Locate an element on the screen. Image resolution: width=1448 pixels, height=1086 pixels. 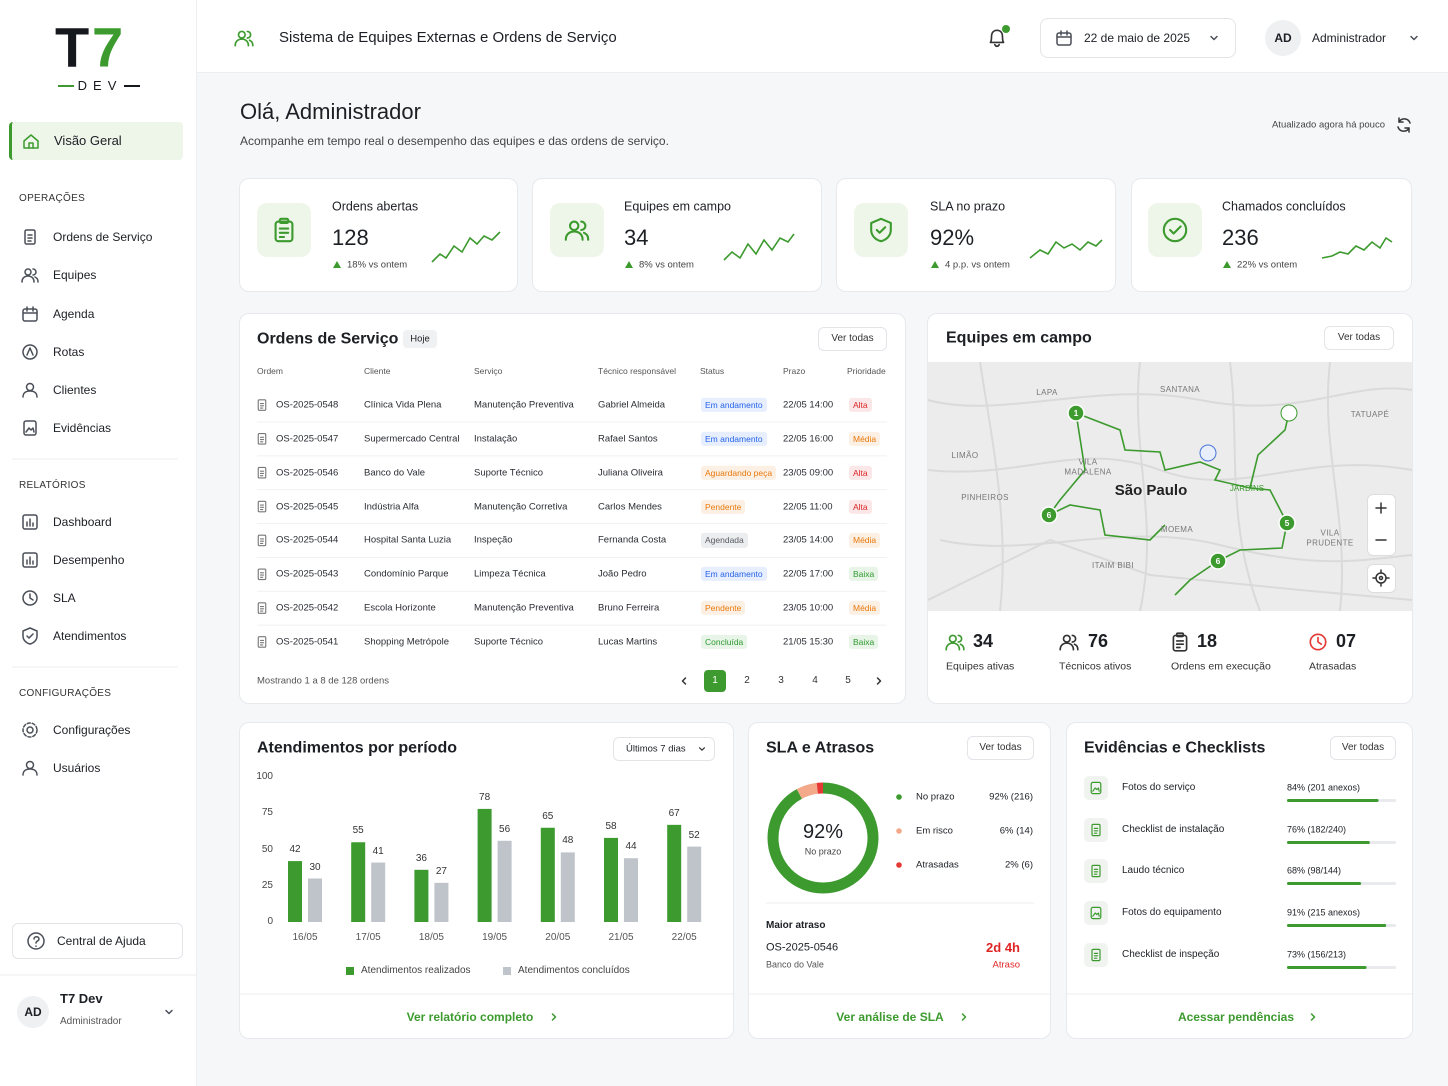
status-pill: Aguardando peça is located at coordinates (739, 472).